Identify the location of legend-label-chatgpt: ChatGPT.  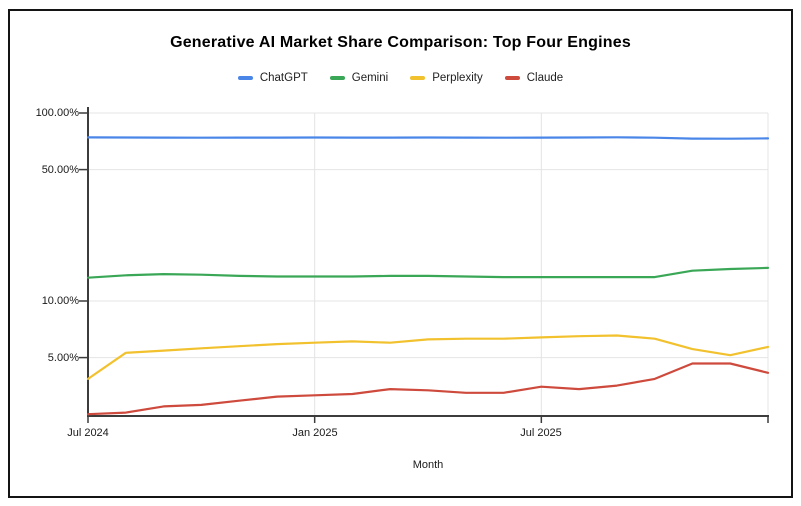
(283, 78).